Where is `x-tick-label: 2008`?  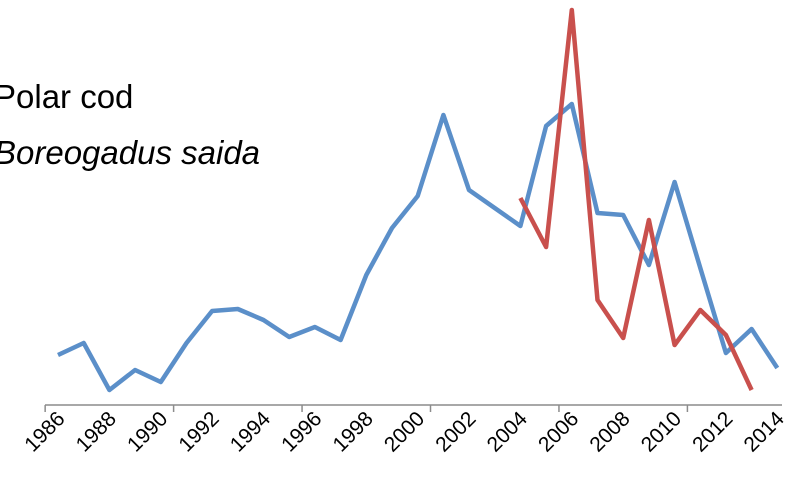 x-tick-label: 2008 is located at coordinates (609, 431).